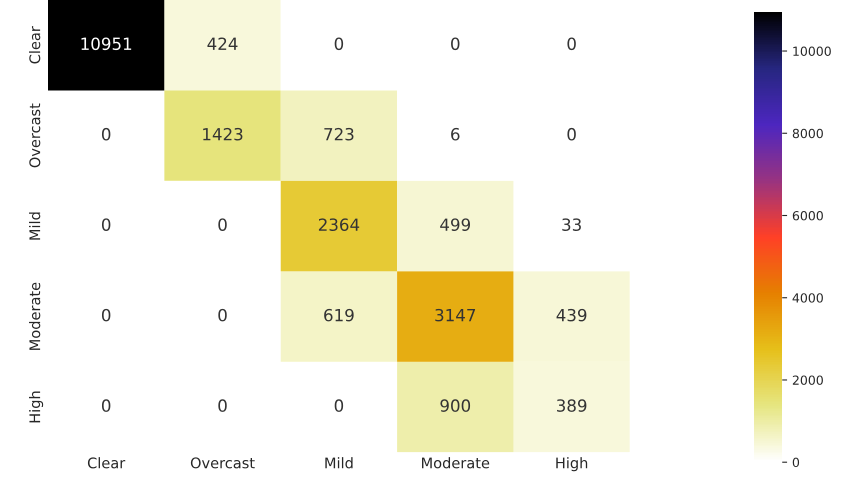 This screenshot has height=497, width=842. What do you see at coordinates (812, 51) in the screenshot?
I see `color-bar-label: 10000` at bounding box center [812, 51].